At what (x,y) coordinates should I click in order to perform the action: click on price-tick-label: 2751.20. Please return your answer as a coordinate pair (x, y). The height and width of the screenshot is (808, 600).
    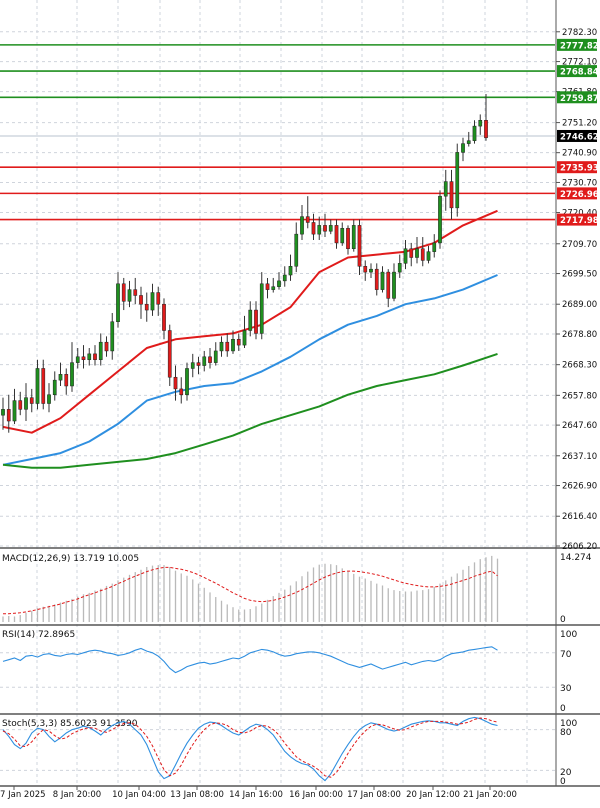
    Looking at the image, I should click on (579, 124).